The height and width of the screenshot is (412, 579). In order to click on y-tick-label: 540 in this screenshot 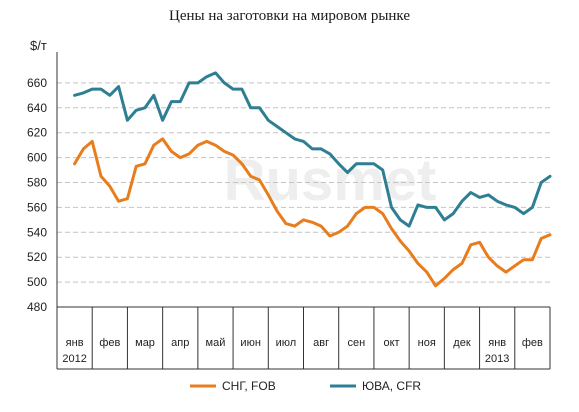, I will do `click(37, 232)`.